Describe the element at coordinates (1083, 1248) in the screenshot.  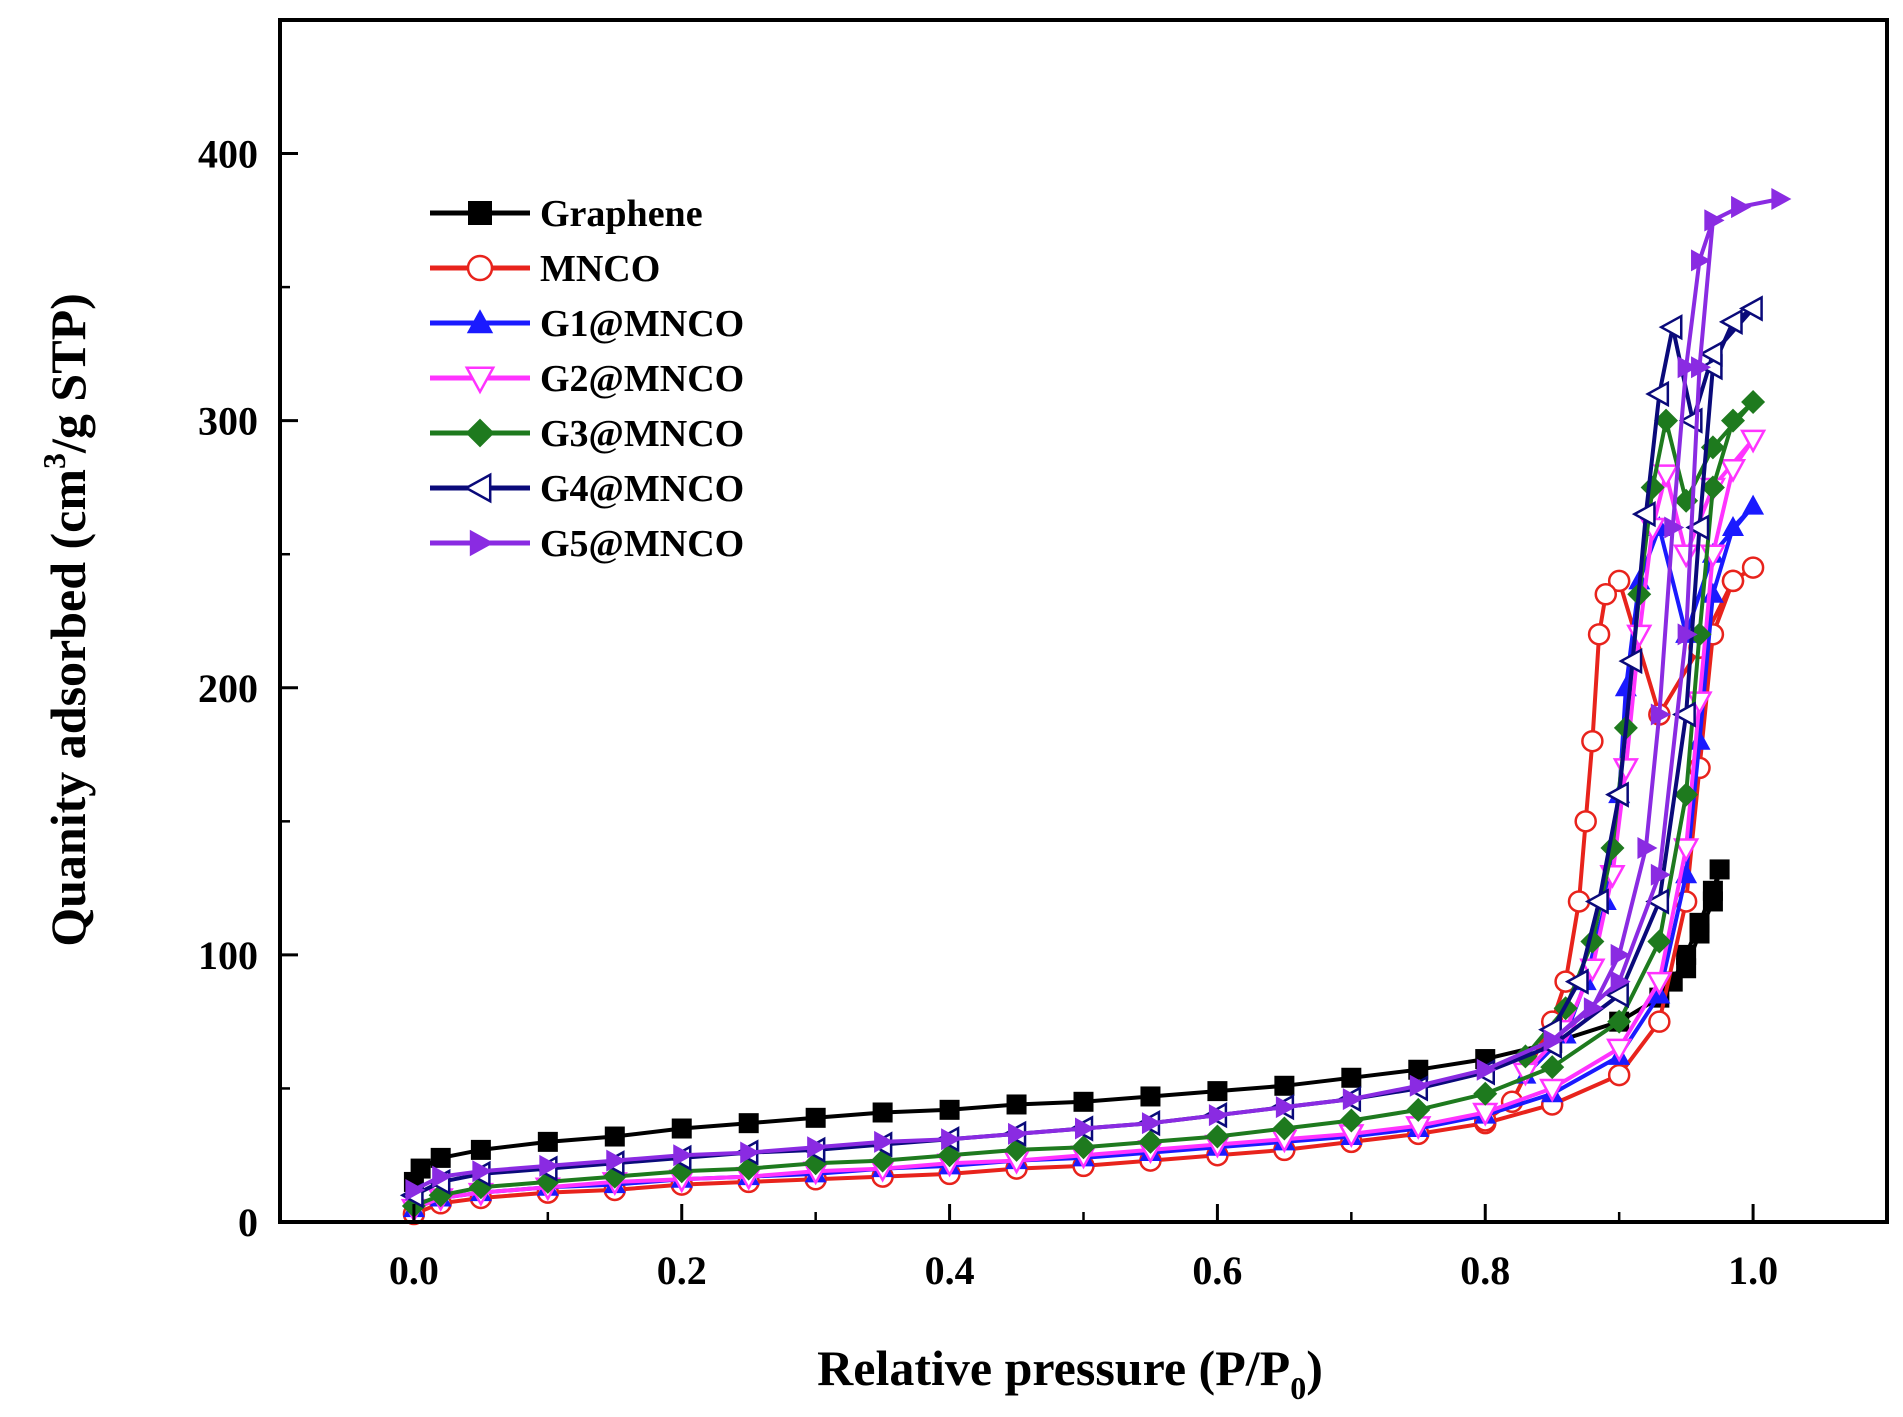
I see `x-axis-ticks: 0.0 0.2 0.4 0.6 0.8 1.0` at that location.